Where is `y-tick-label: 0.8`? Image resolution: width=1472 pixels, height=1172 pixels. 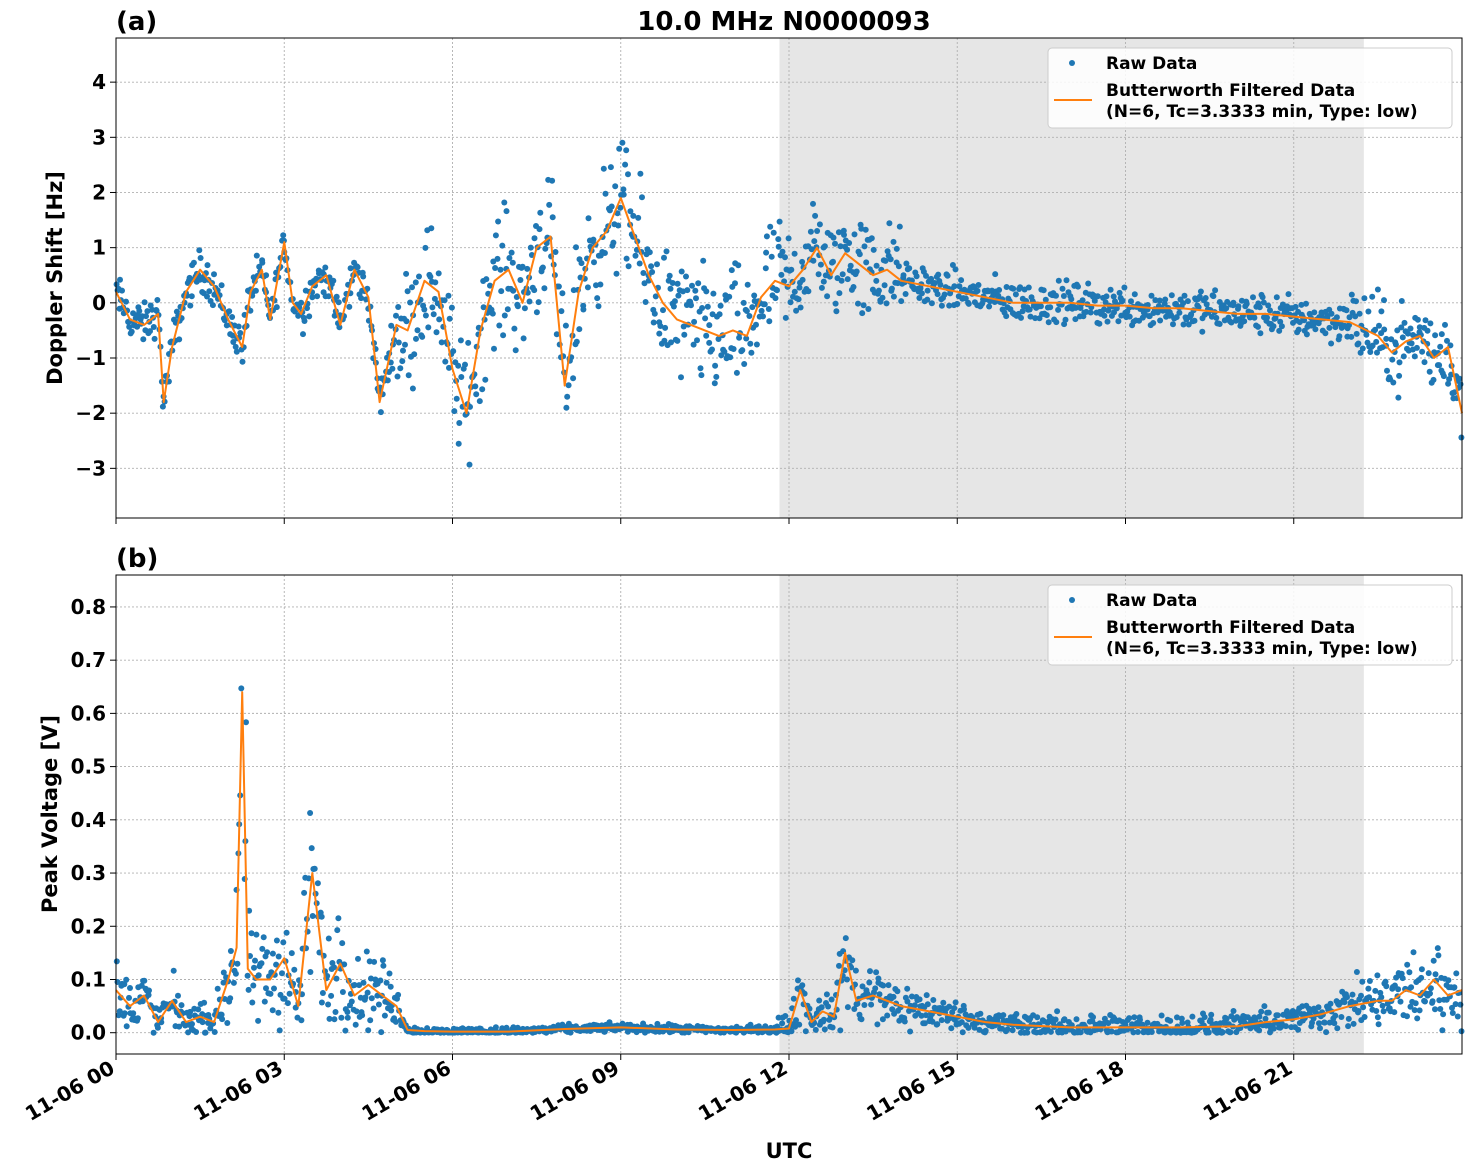
y-tick-label: 0.8 is located at coordinates (88, 607).